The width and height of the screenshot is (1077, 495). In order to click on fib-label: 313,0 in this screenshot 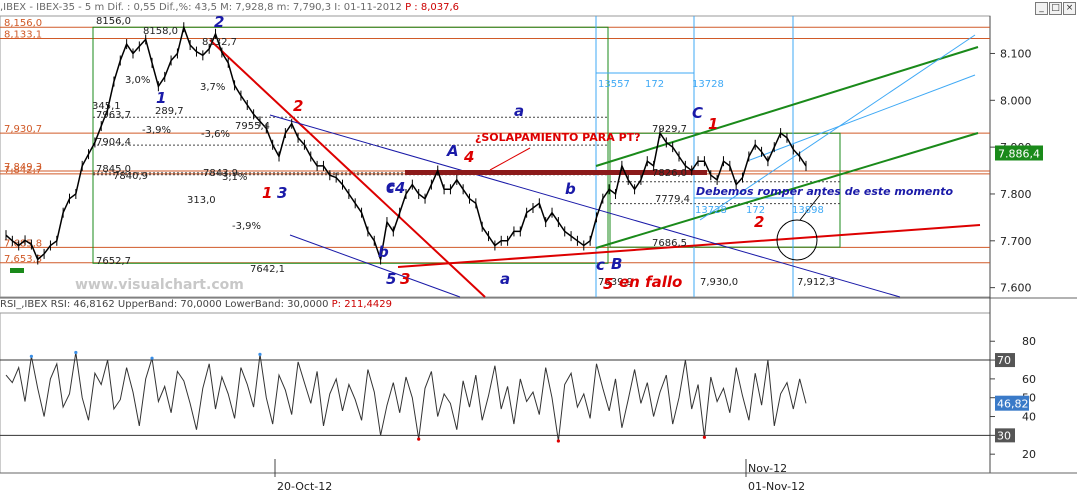, I will do `click(201, 200)`.